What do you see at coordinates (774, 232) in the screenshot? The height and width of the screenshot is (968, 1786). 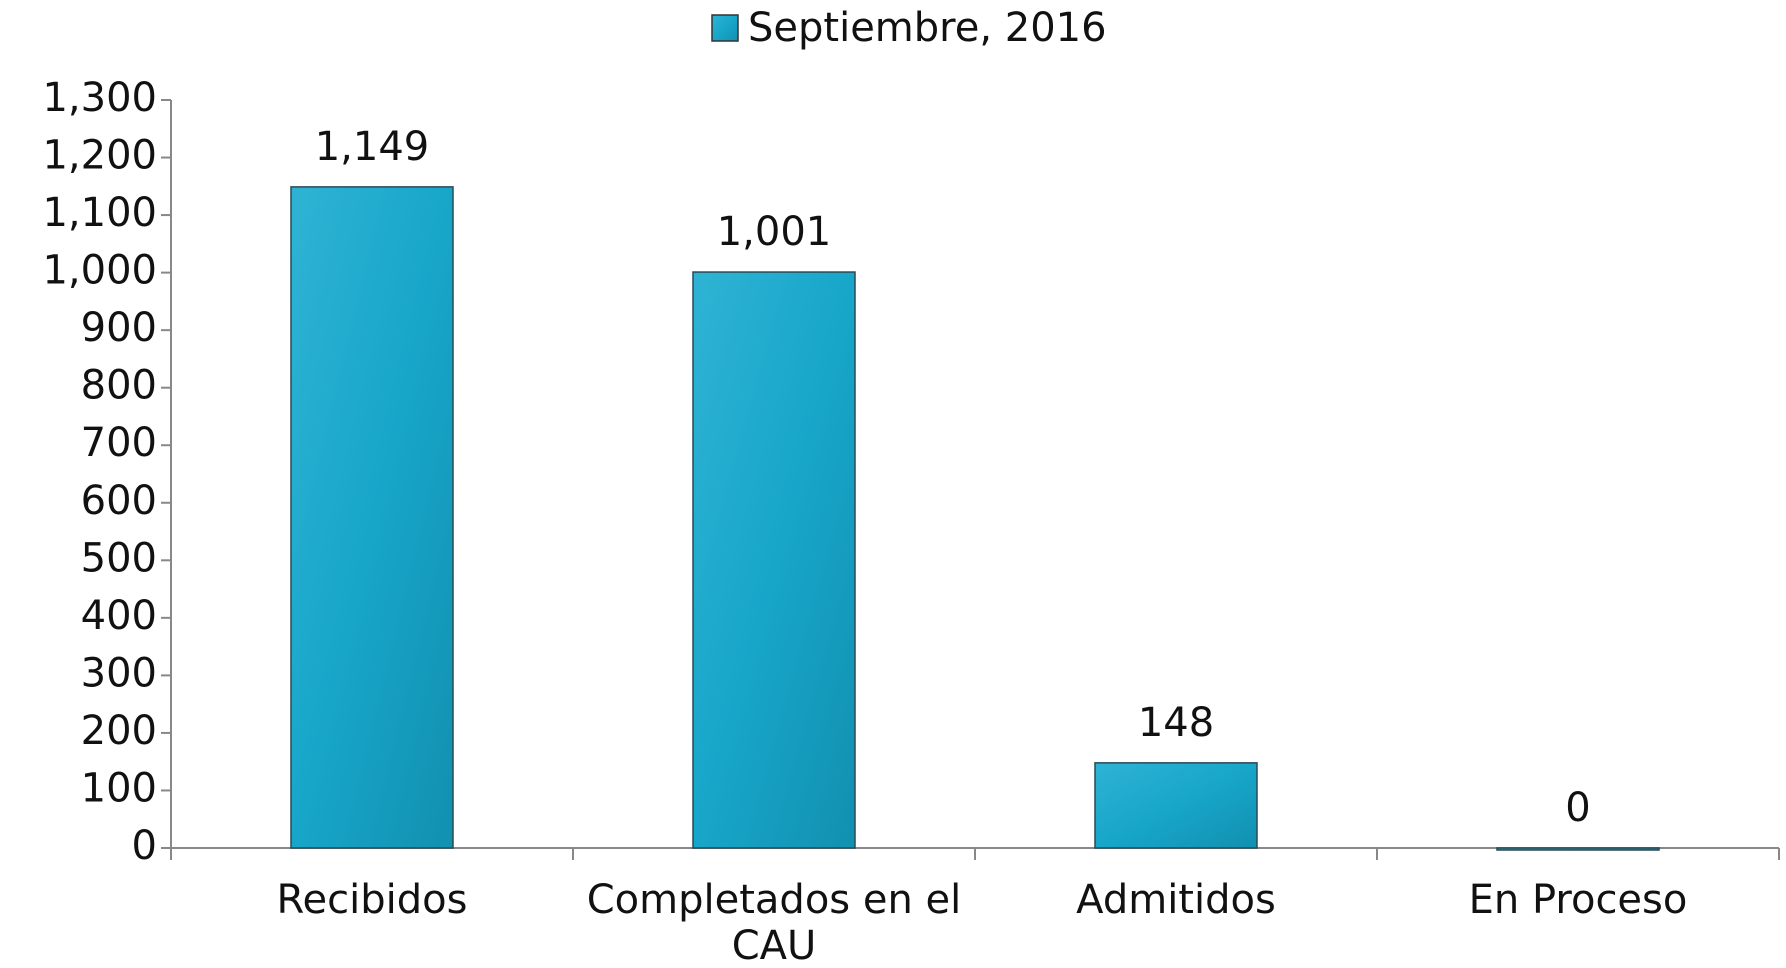 I see `data-label: 1,001` at bounding box center [774, 232].